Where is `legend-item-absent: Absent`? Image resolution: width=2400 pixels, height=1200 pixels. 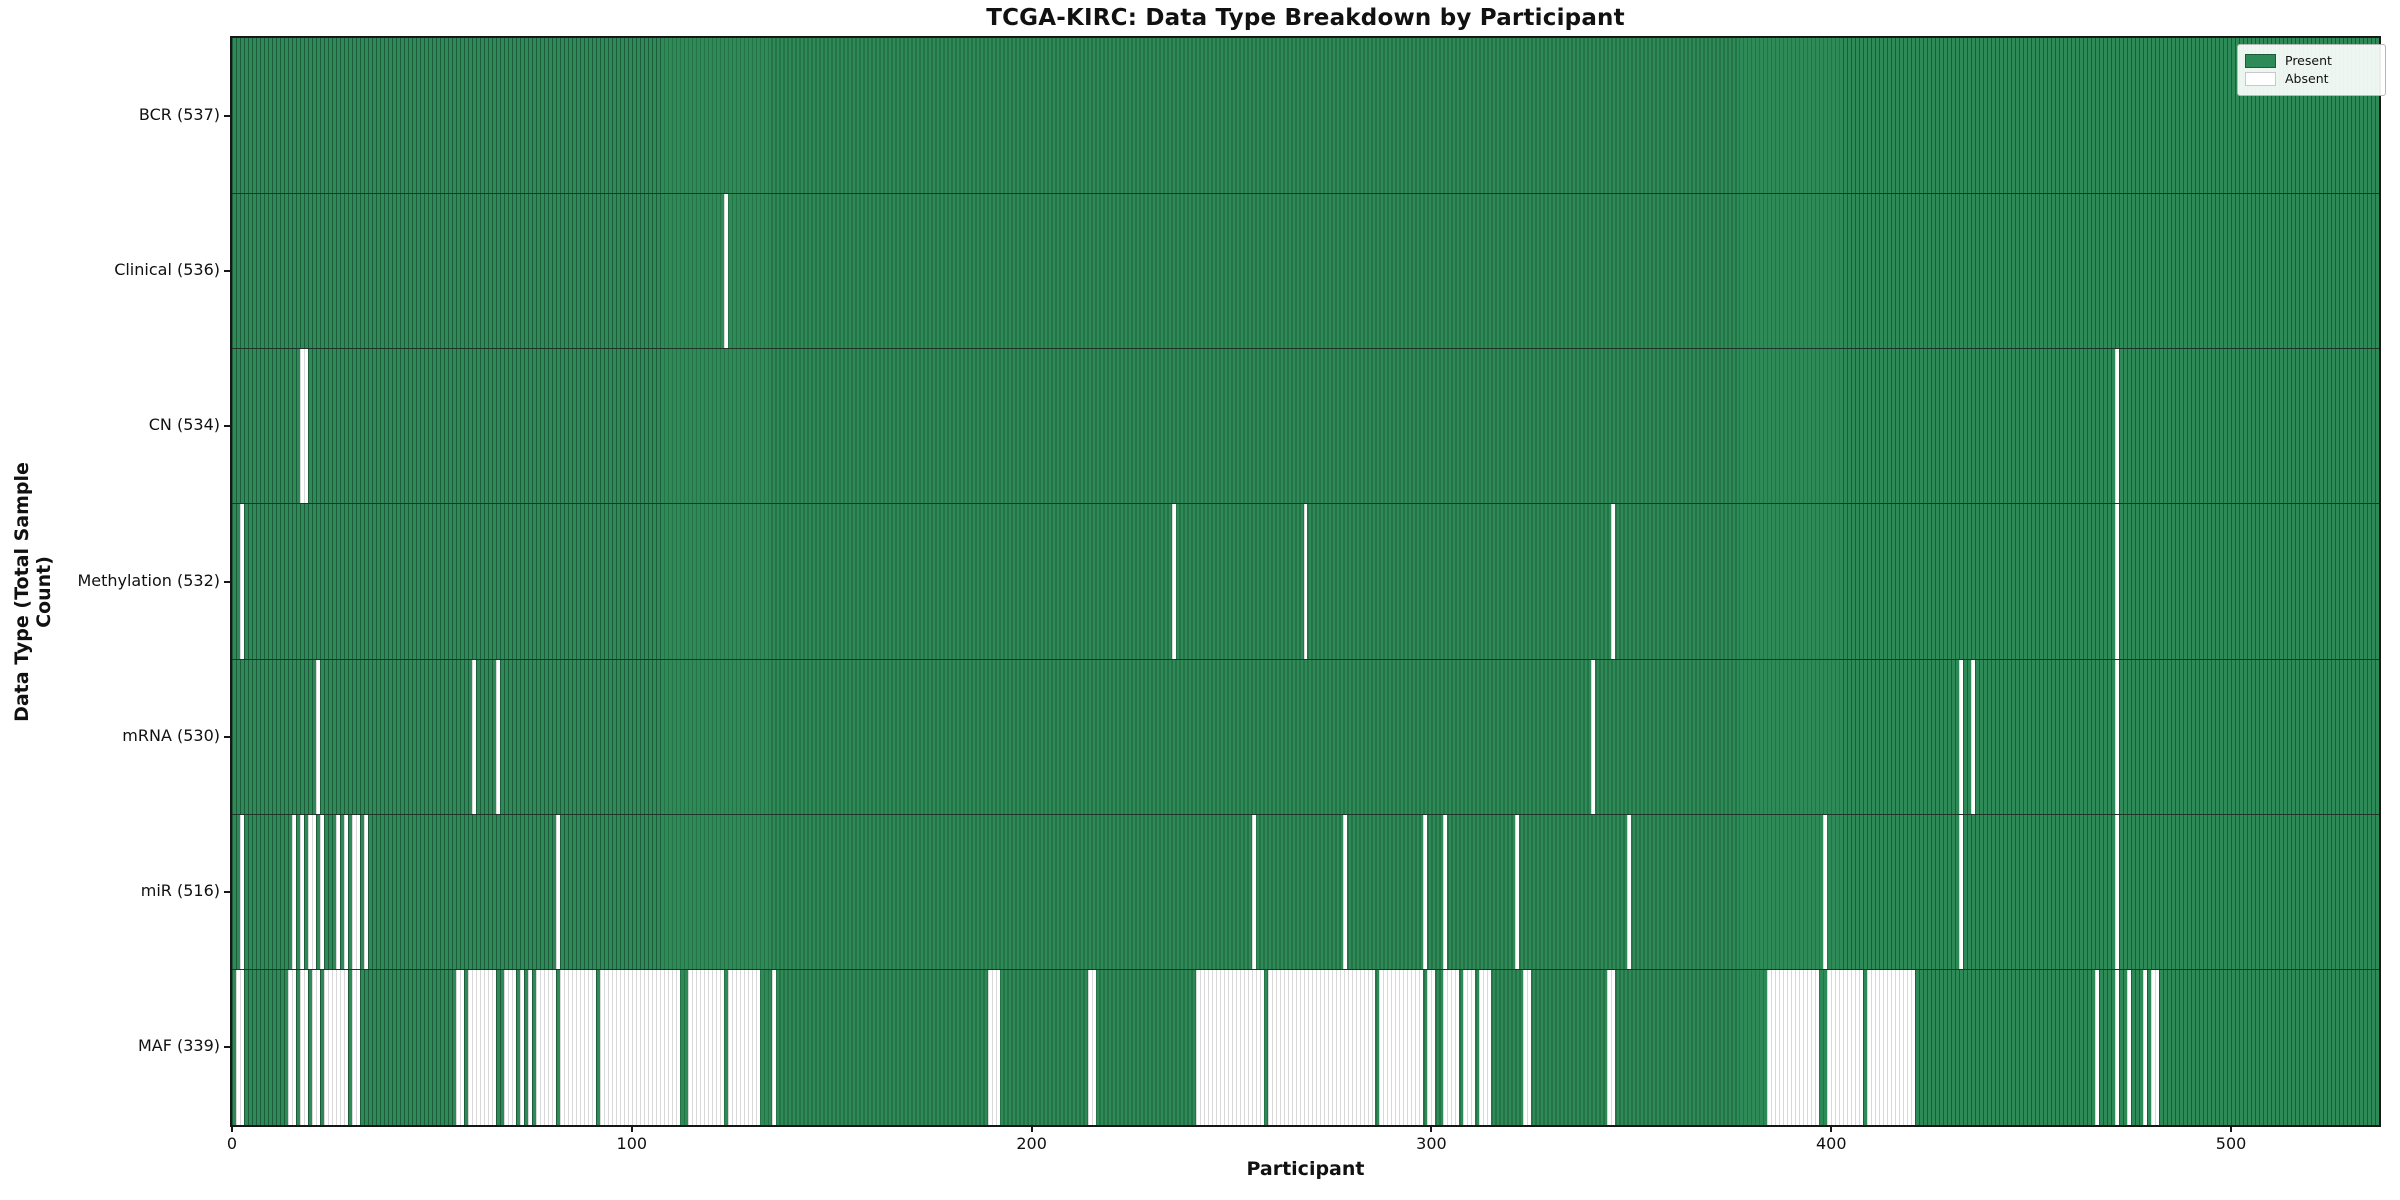
legend-item-absent: Absent is located at coordinates (2311, 78).